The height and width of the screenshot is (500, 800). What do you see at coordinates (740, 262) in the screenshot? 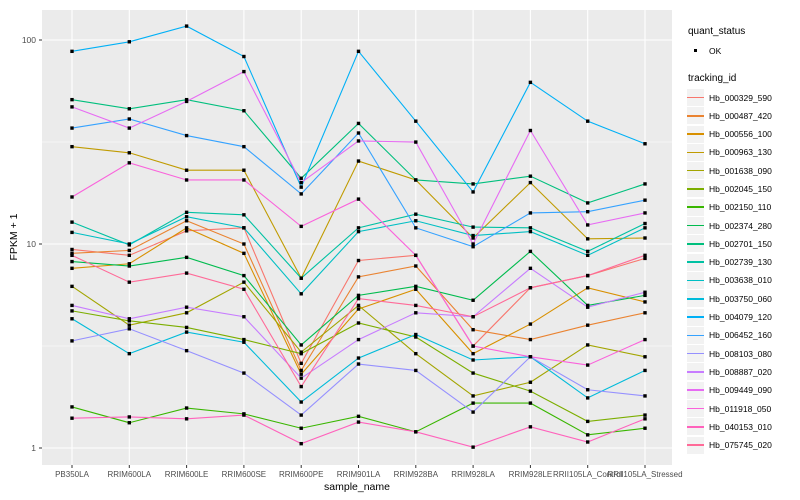
I see `legend-item-label: Hb_002739_130` at bounding box center [740, 262].